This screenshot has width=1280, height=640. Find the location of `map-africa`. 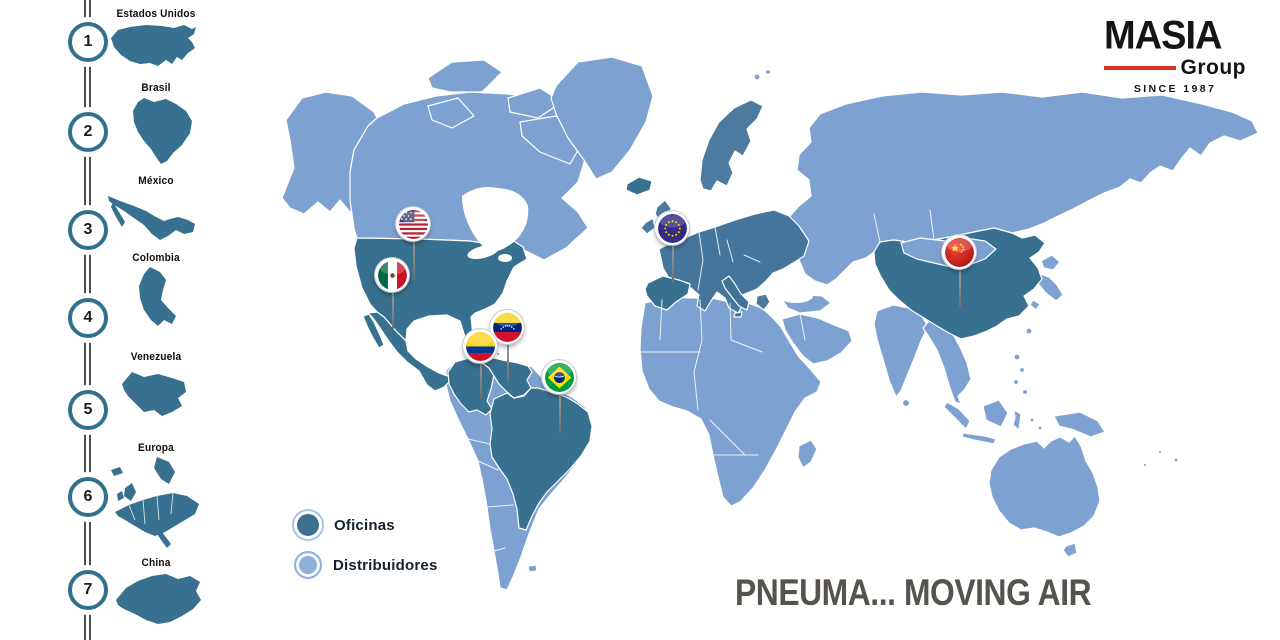

map-africa is located at coordinates (730, 401).